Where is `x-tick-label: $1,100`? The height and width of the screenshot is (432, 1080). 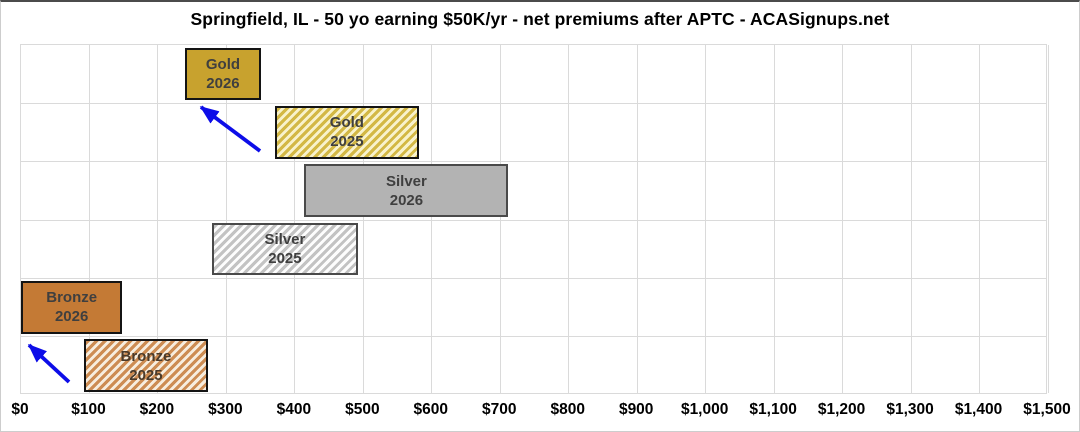
x-tick-label: $1,100 is located at coordinates (773, 409).